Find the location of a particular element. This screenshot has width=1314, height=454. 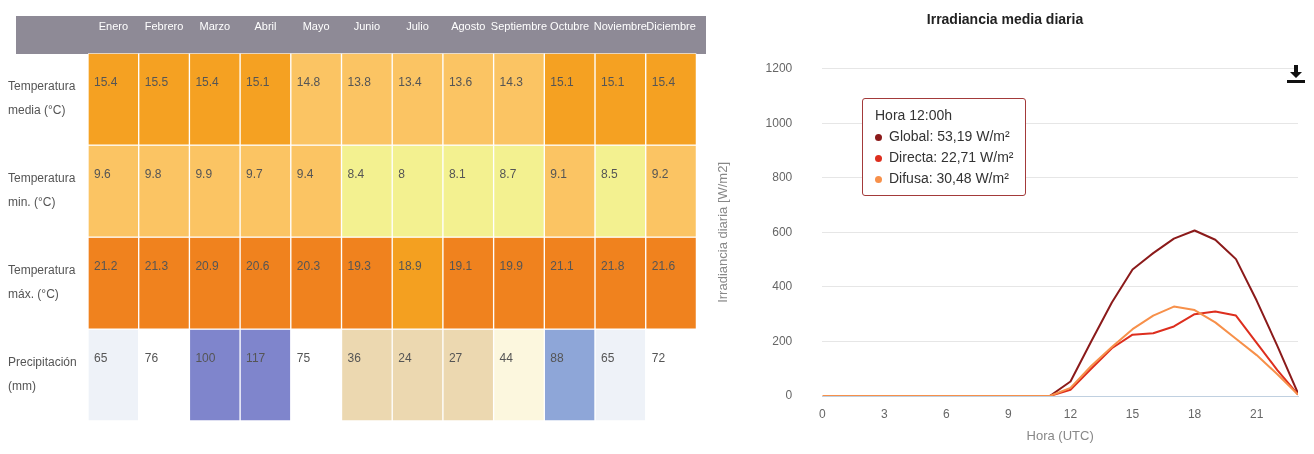

data-label: 117 is located at coordinates (256, 357).